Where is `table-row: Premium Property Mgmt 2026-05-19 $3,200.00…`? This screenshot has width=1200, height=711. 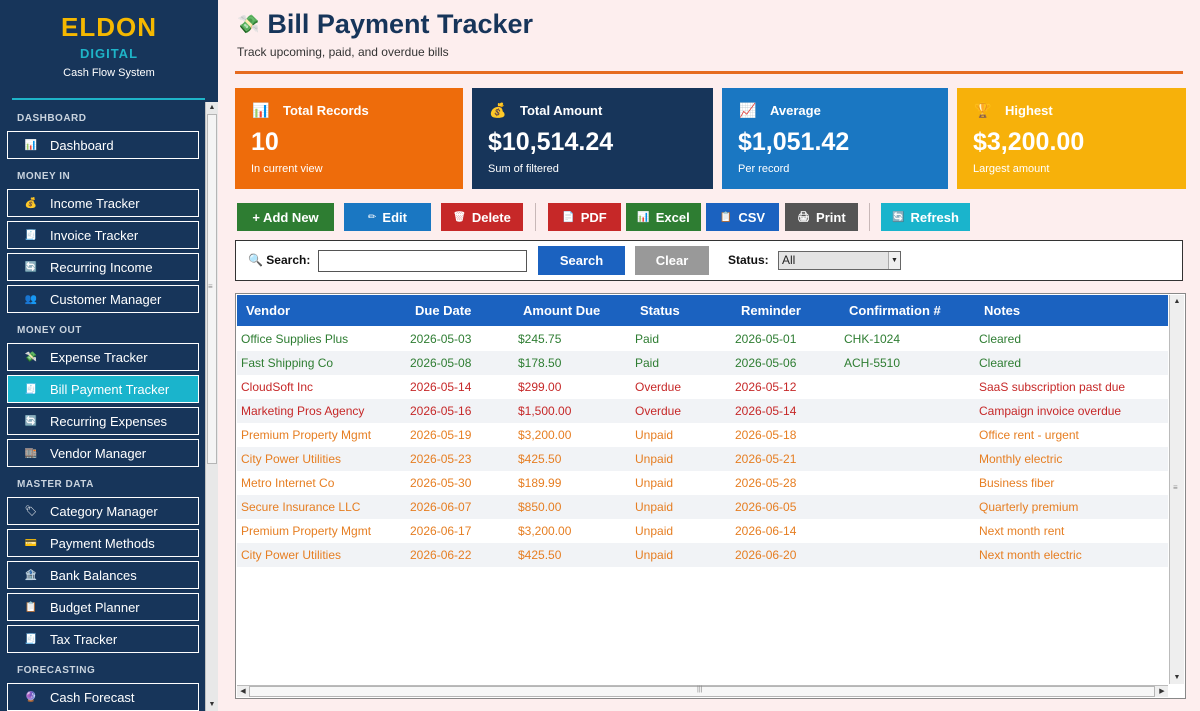
table-row: Premium Property Mgmt 2026-05-19 $3,200.00… is located at coordinates (702, 435).